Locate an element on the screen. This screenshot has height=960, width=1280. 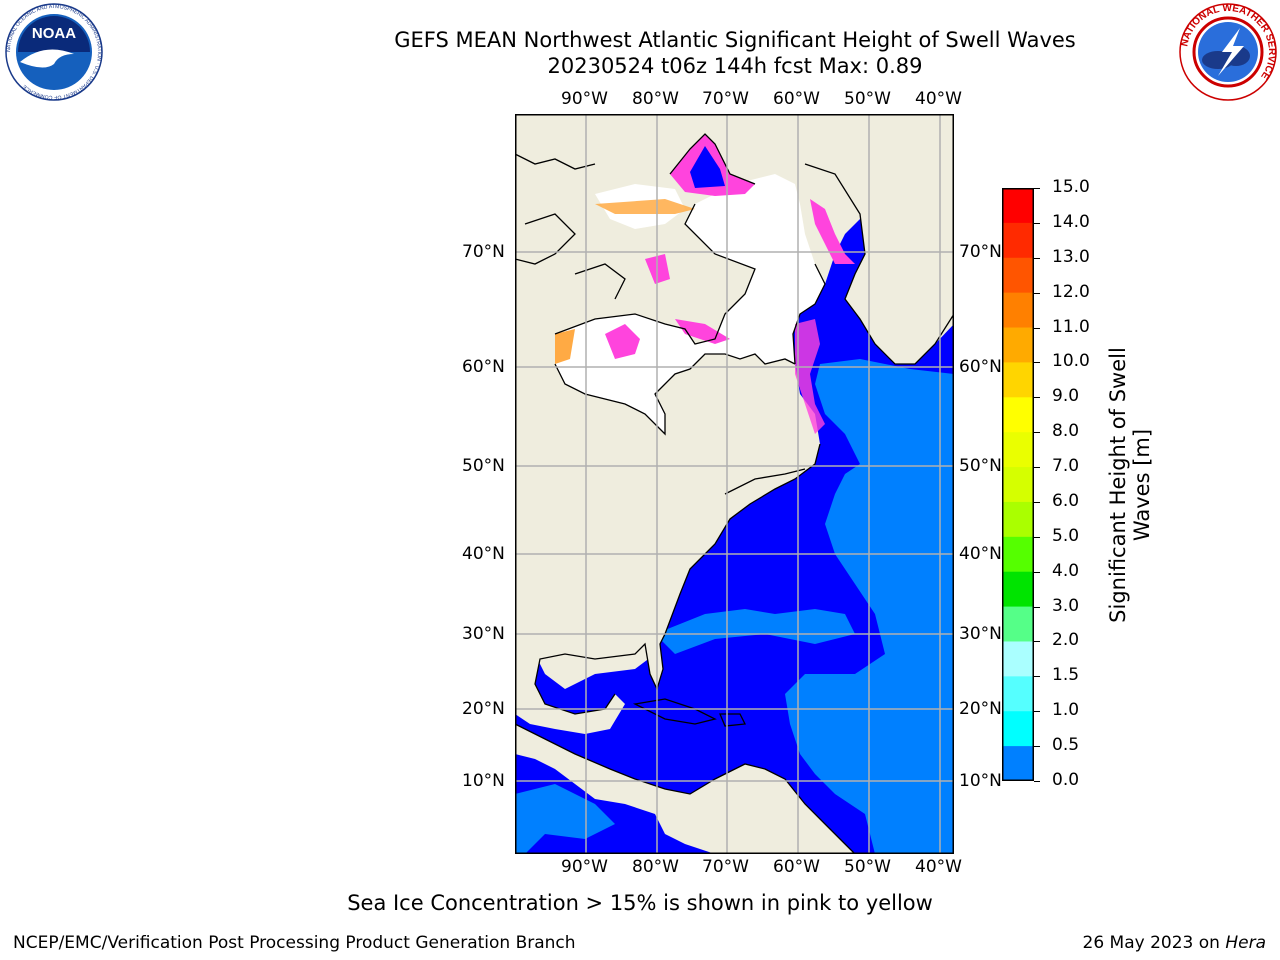
lat-label-right: 60°N is located at coordinates (980, 367).